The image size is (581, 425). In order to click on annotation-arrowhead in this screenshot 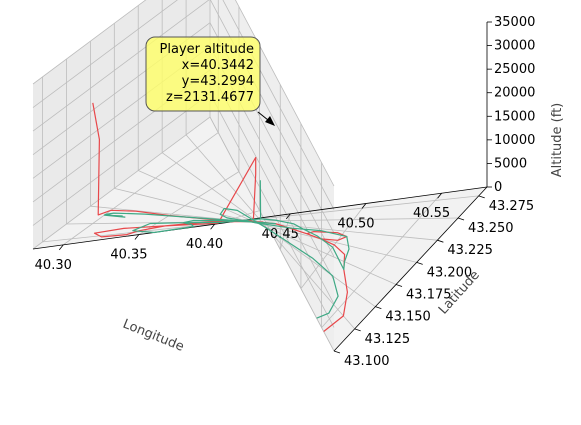, I will do `click(270, 121)`.